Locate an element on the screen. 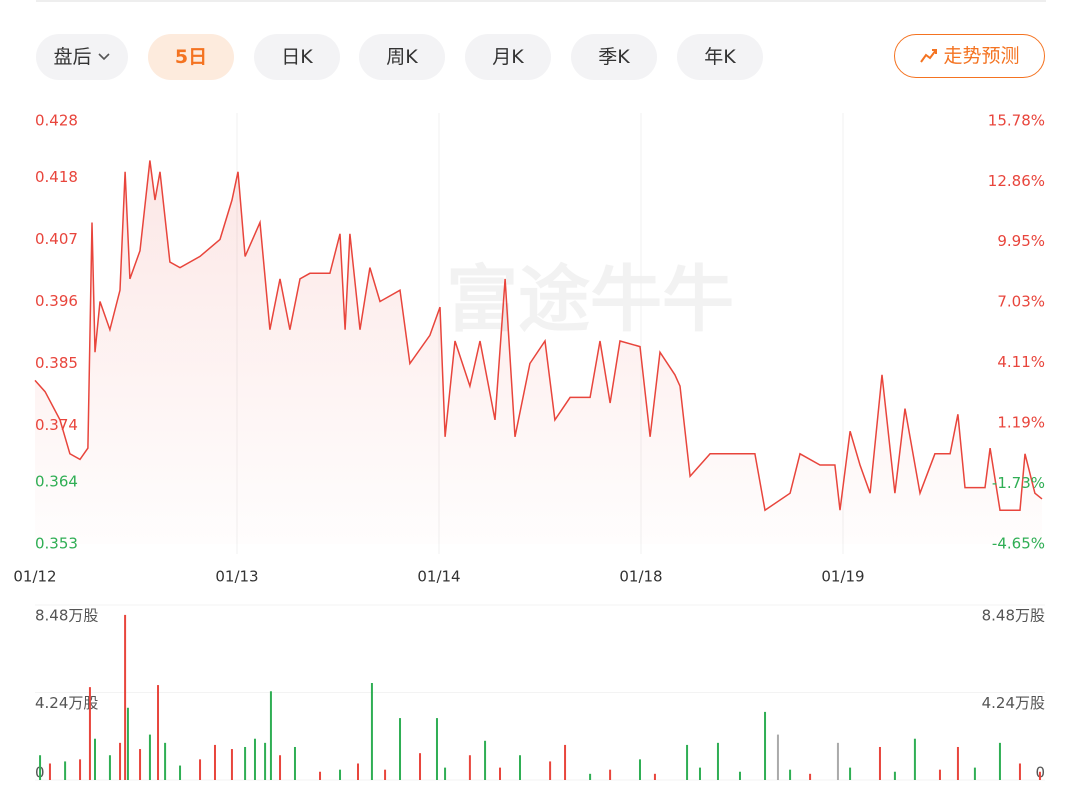 This screenshot has height=811, width=1080. tab: 月K is located at coordinates (508, 57).